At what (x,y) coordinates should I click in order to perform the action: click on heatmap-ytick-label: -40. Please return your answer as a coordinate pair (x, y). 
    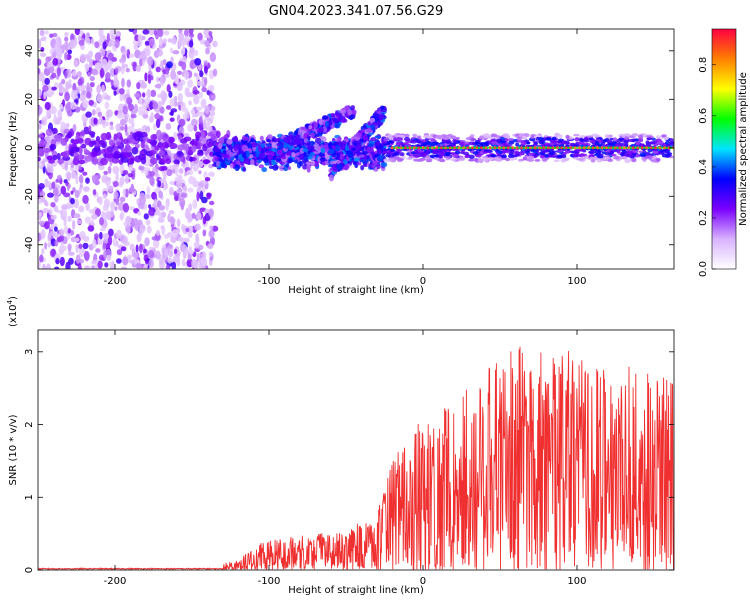
    Looking at the image, I should click on (29, 245).